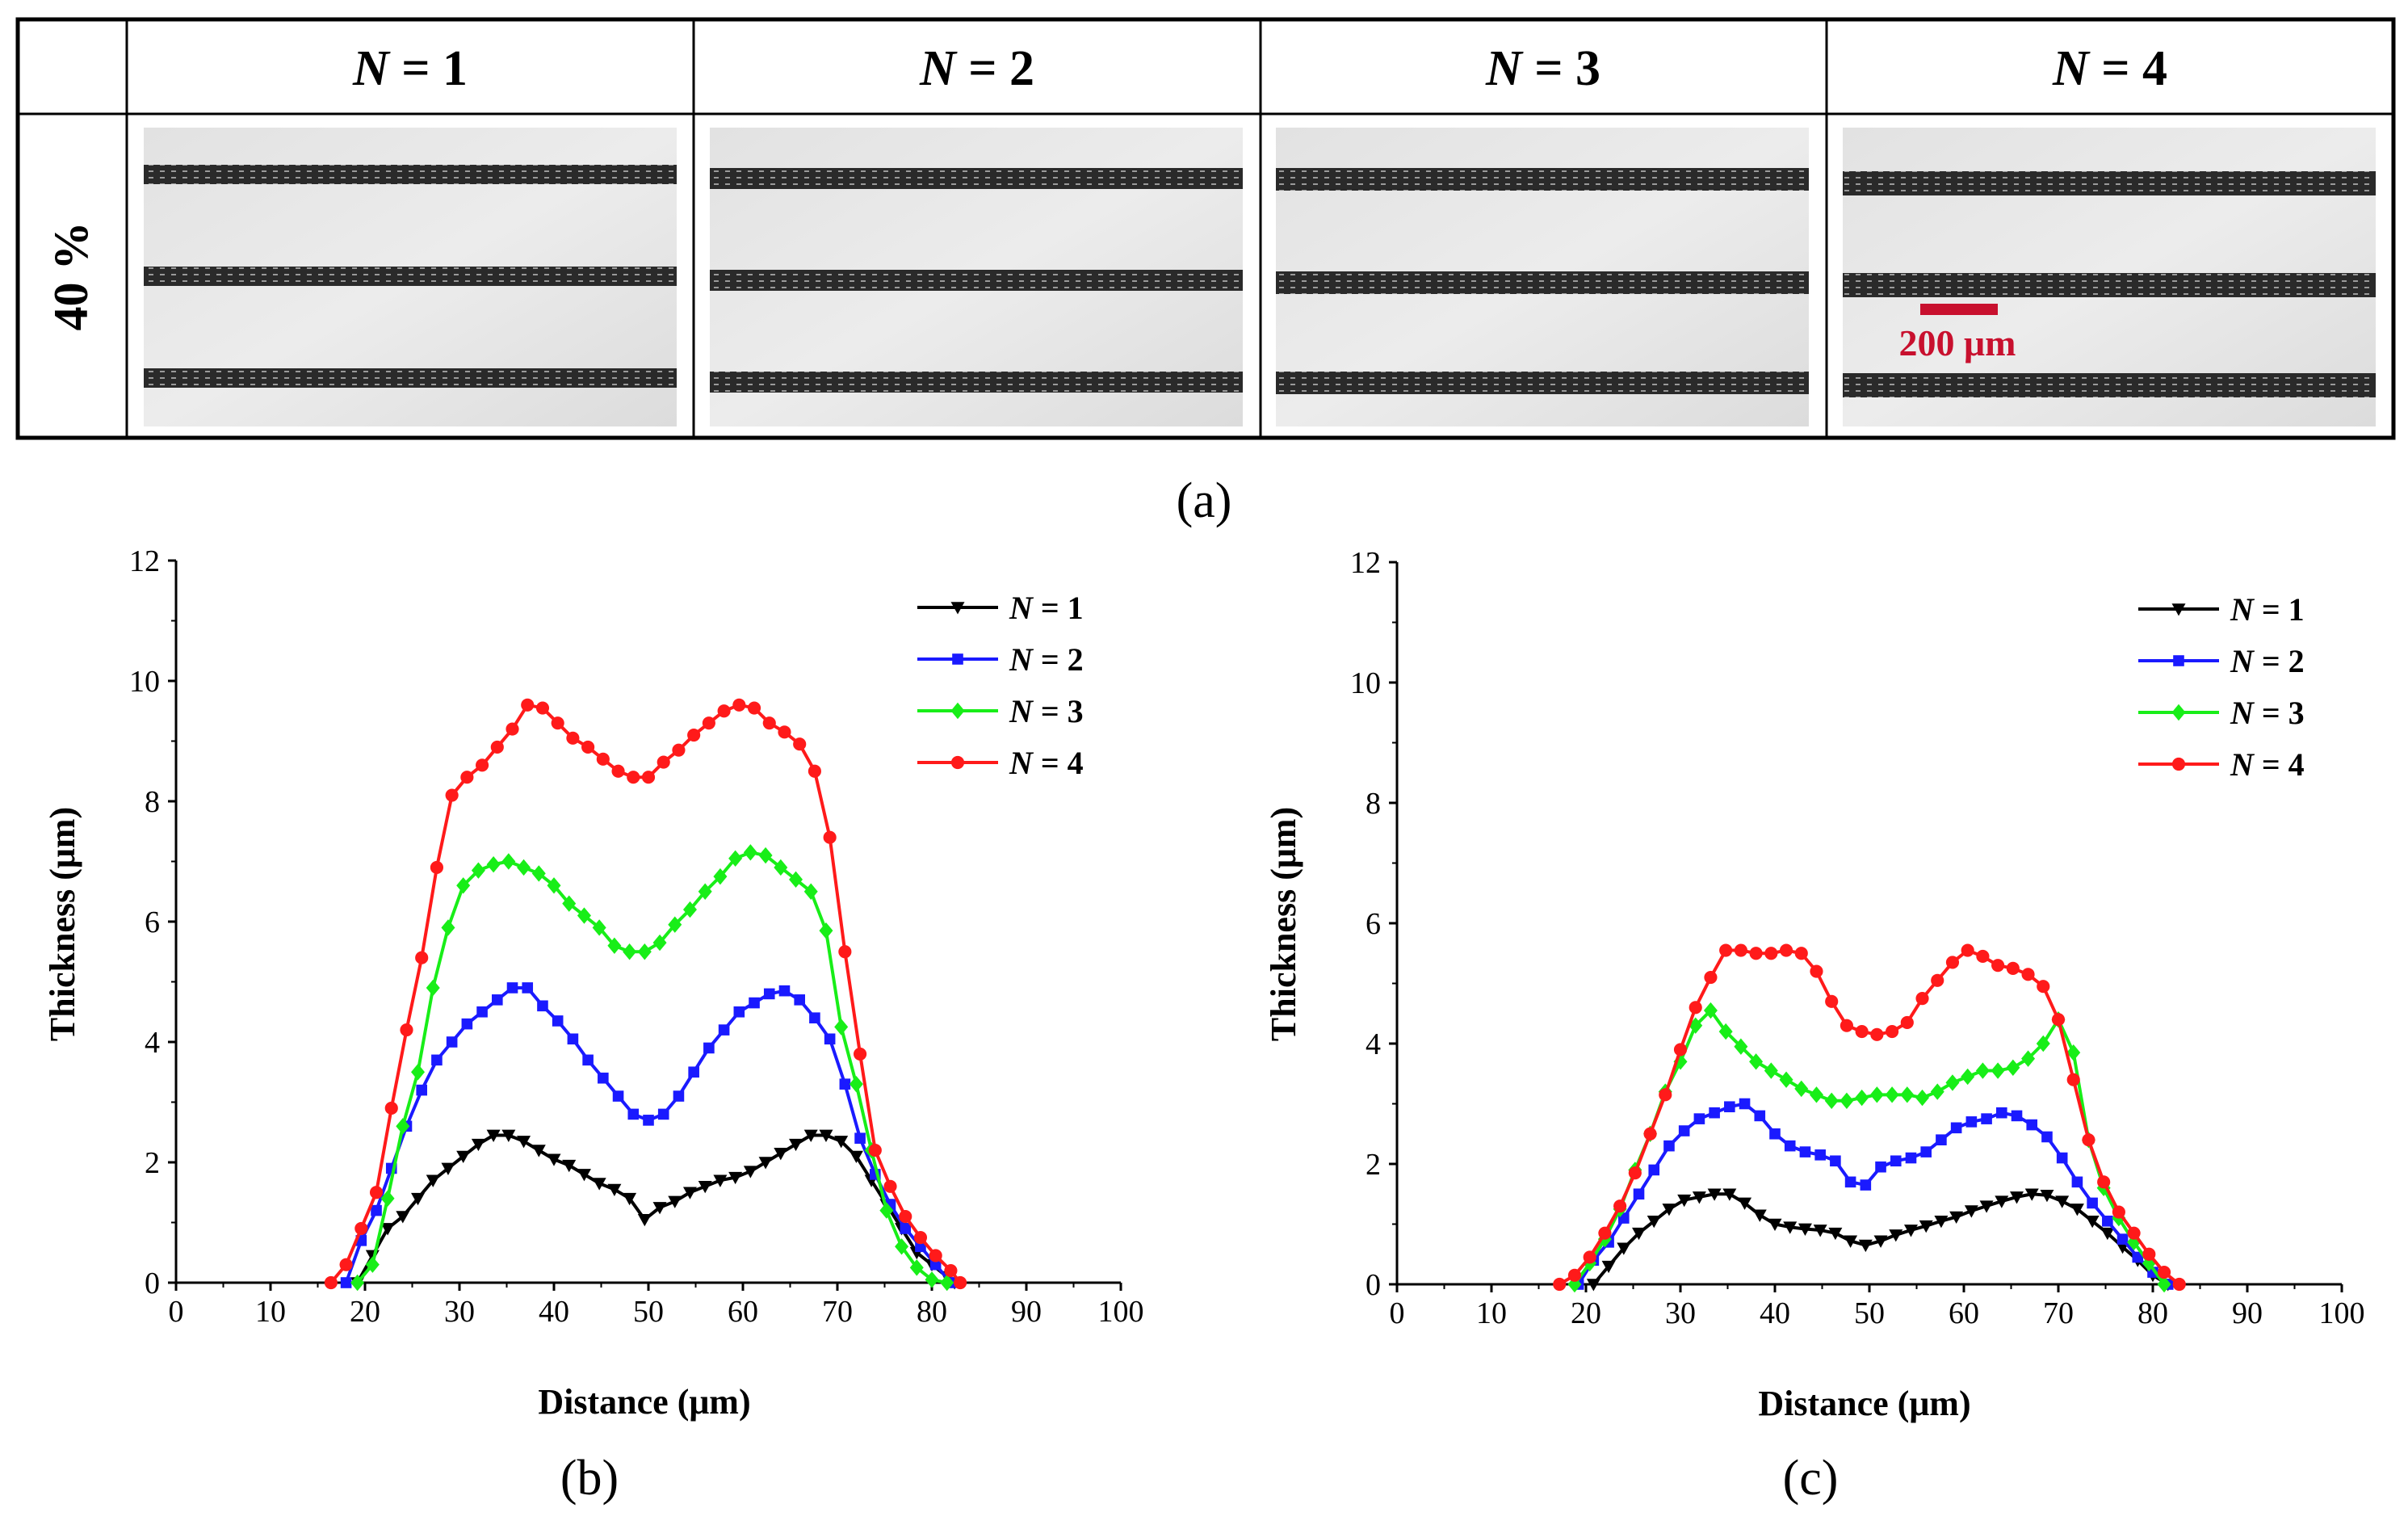 Image resolution: width=2408 pixels, height=1525 pixels. What do you see at coordinates (1046, 659) in the screenshot?
I see `chart-b-legend-label-n2: N = 2` at bounding box center [1046, 659].